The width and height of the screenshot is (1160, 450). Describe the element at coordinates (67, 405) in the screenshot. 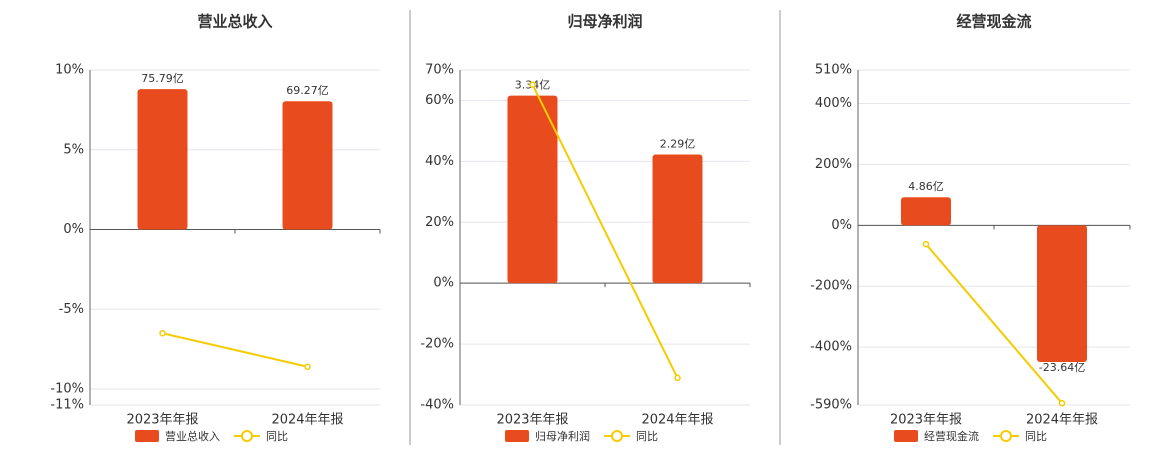

I see `y-tick-label: -11%` at that location.